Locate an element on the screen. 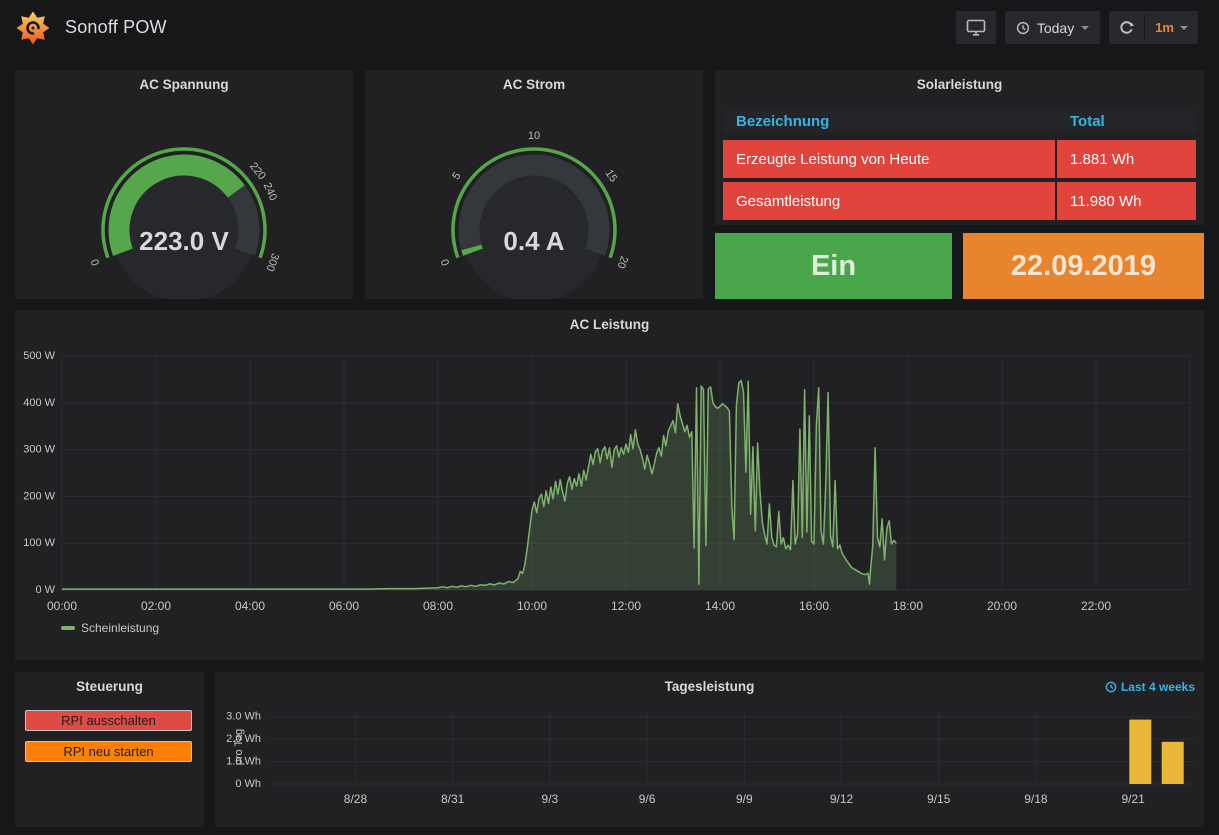 The image size is (1219, 835). time-range-link-label: Last 4 weeks is located at coordinates (1157, 687).